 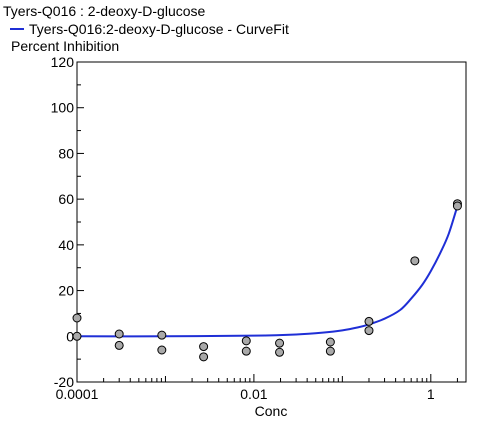 I want to click on y-axis-label: Percent Inhibition, so click(x=65, y=46).